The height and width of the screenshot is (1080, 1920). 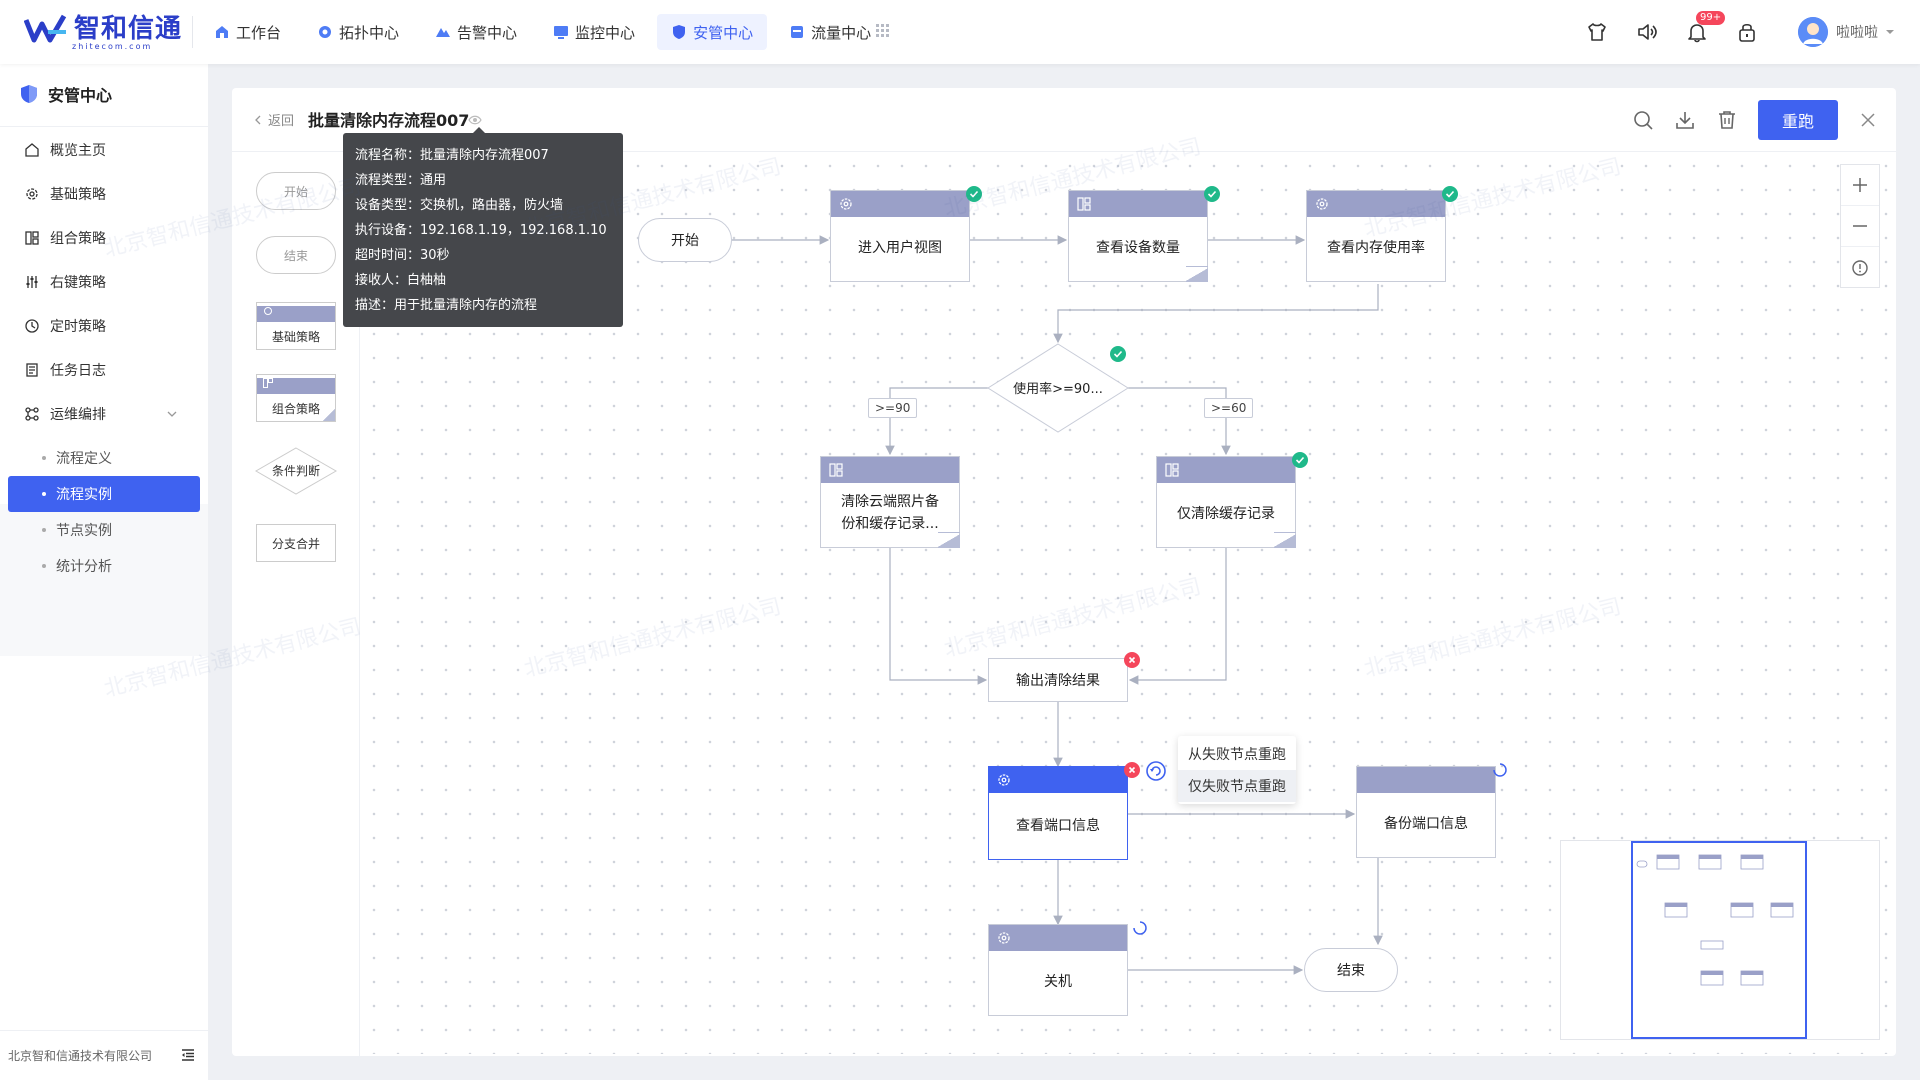 What do you see at coordinates (296, 398) in the screenshot?
I see `palette-combo-policy: 组合策略` at bounding box center [296, 398].